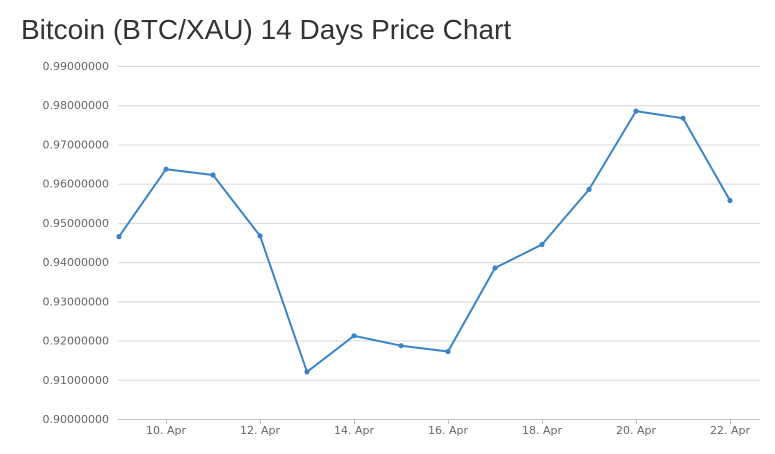  Describe the element at coordinates (76, 223) in the screenshot. I see `y-tick-label: 0.95000000` at that location.